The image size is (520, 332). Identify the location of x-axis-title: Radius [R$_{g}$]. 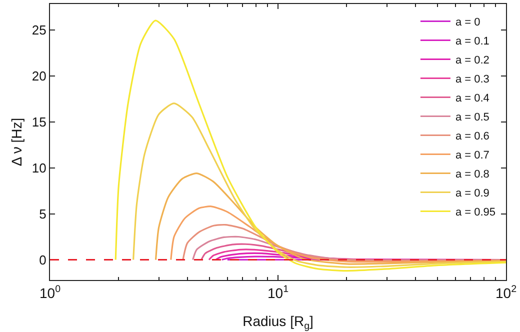
(278, 322).